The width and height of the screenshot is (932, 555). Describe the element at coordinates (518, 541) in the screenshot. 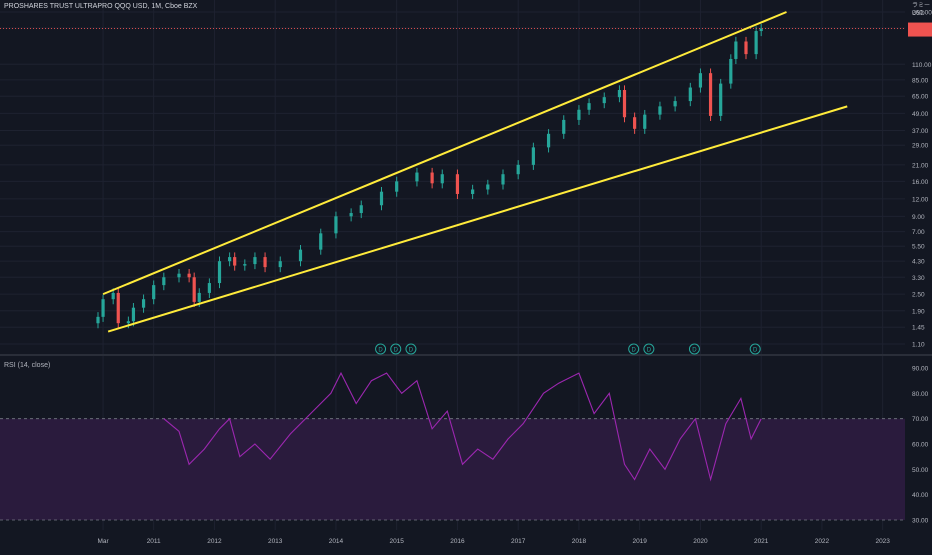

I see `time-axis-label: 2017` at that location.